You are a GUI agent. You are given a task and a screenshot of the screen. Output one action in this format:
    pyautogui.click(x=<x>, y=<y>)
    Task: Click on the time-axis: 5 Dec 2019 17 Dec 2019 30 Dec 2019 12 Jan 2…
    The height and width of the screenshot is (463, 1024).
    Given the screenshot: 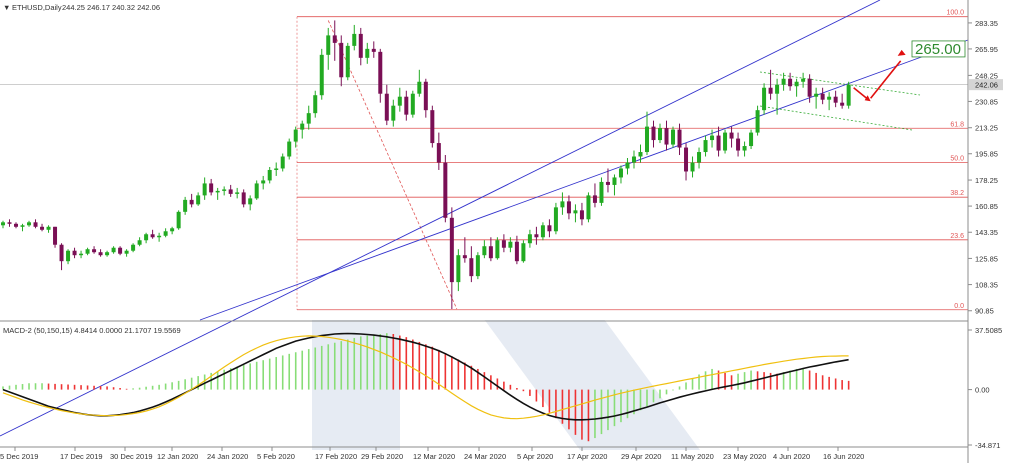 What is the action you would take?
    pyautogui.click(x=432, y=454)
    